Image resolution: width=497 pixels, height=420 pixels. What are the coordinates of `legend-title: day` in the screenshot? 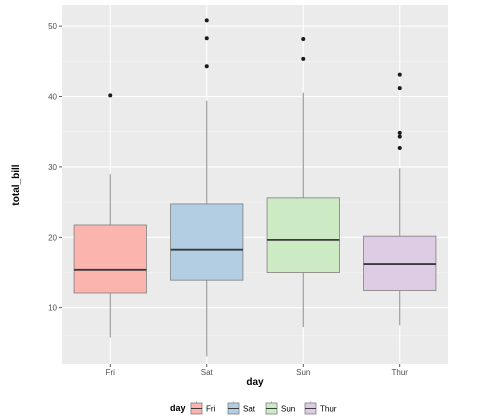 It's located at (178, 408).